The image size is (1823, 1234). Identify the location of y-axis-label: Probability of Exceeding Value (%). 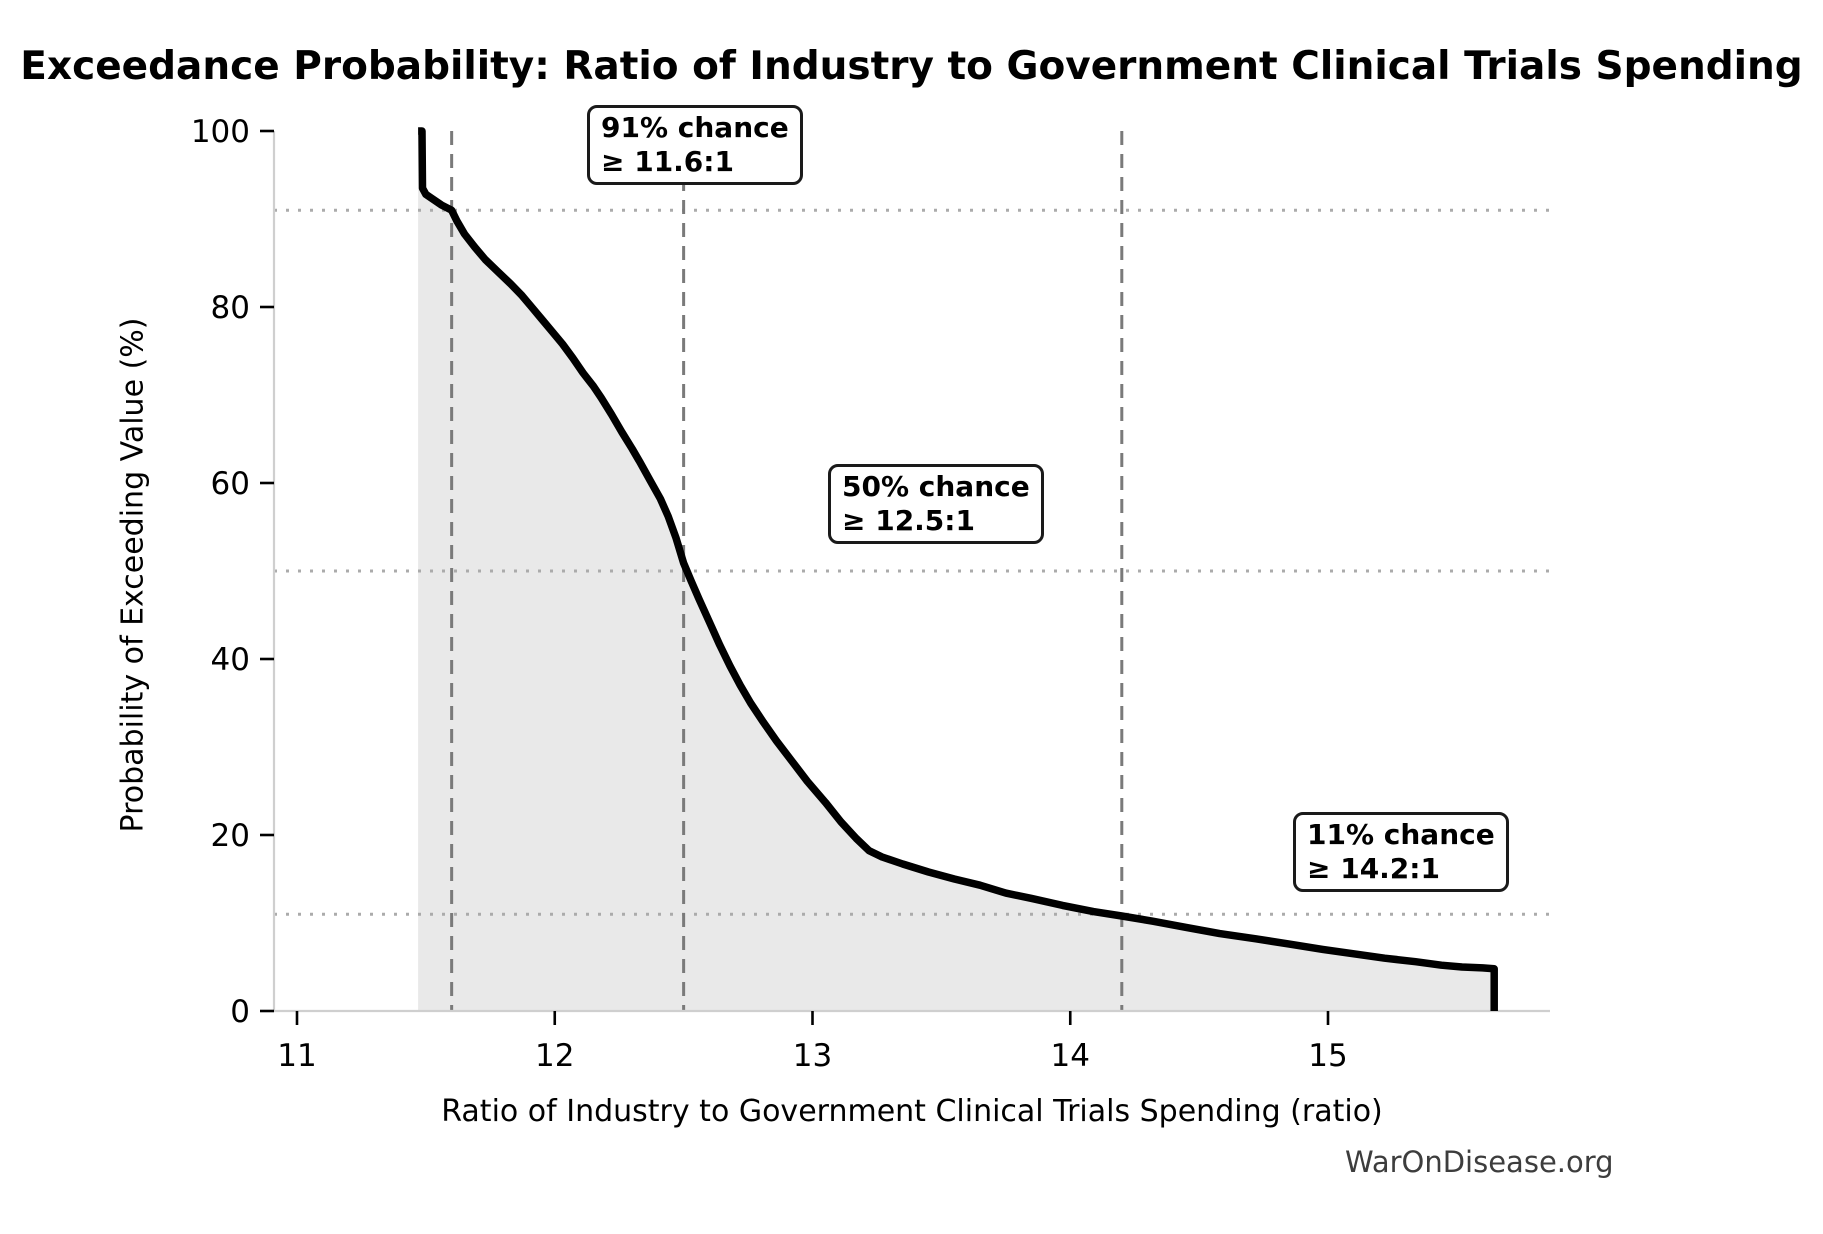
(133, 575).